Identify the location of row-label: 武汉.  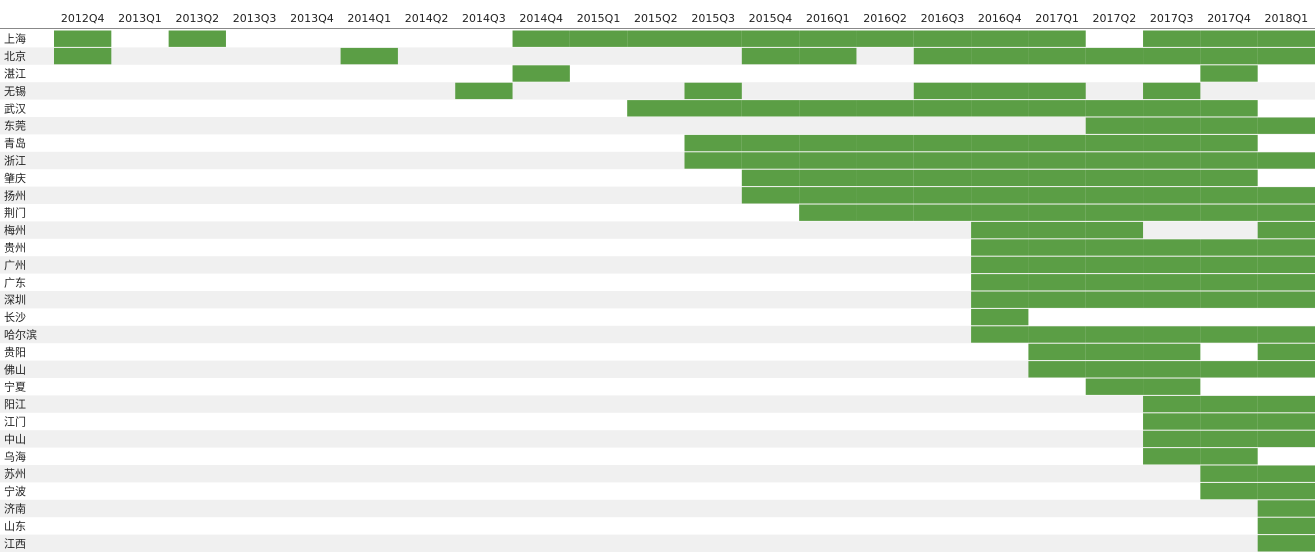
(15, 108).